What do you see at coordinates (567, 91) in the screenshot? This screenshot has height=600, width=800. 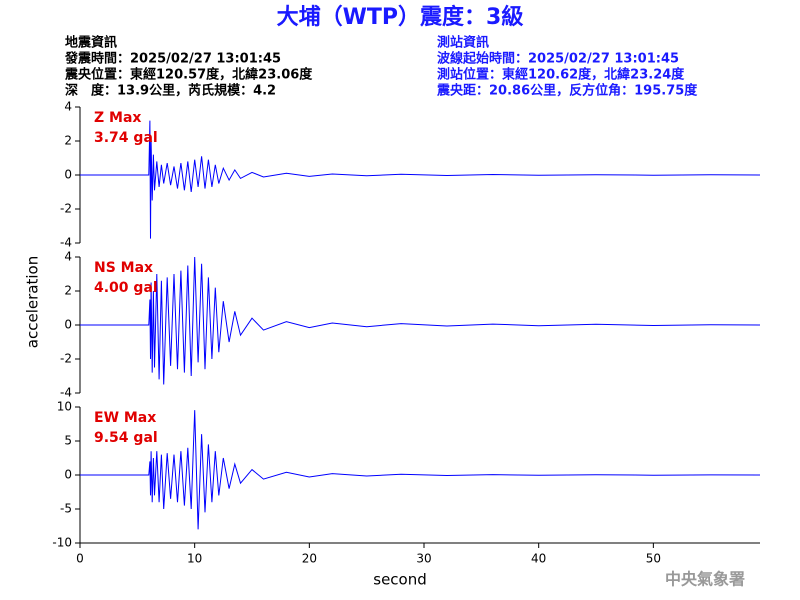 I see `info-right: 震央距：20.86公里，反方位角：195.75度` at bounding box center [567, 91].